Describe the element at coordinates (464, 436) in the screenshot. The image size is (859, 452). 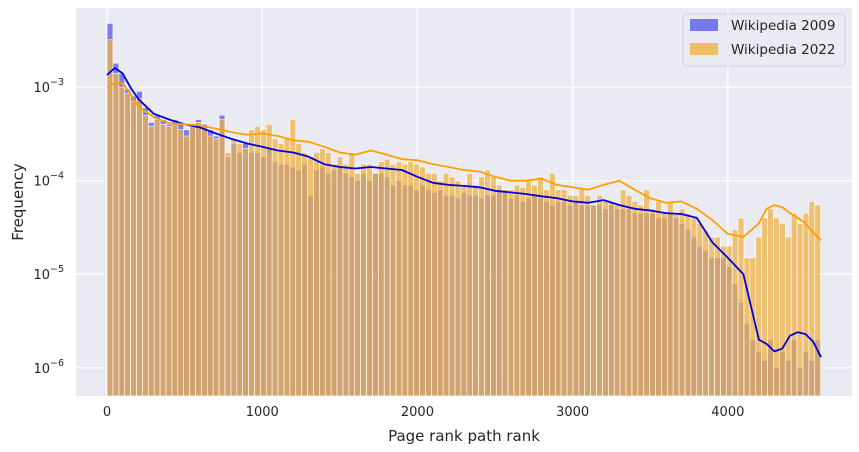
I see `x-axis-label: Page rank path rank` at that location.